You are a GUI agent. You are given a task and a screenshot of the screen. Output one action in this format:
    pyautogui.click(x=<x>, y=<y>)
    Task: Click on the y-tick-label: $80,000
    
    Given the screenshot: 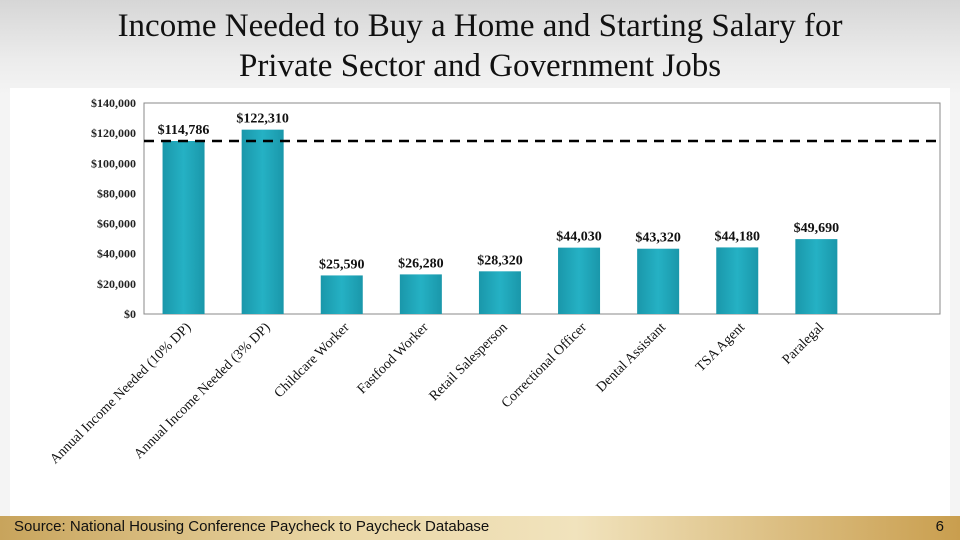 What is the action you would take?
    pyautogui.click(x=116, y=193)
    